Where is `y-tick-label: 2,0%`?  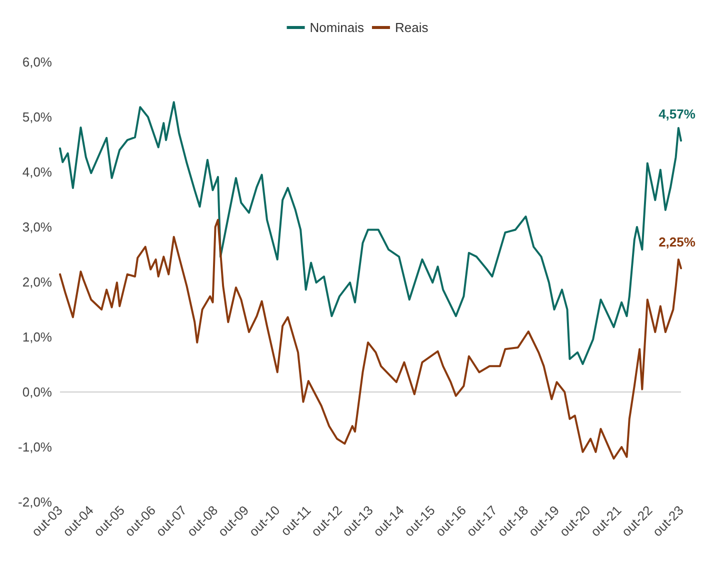
y-tick-label: 2,0% is located at coordinates (37, 282).